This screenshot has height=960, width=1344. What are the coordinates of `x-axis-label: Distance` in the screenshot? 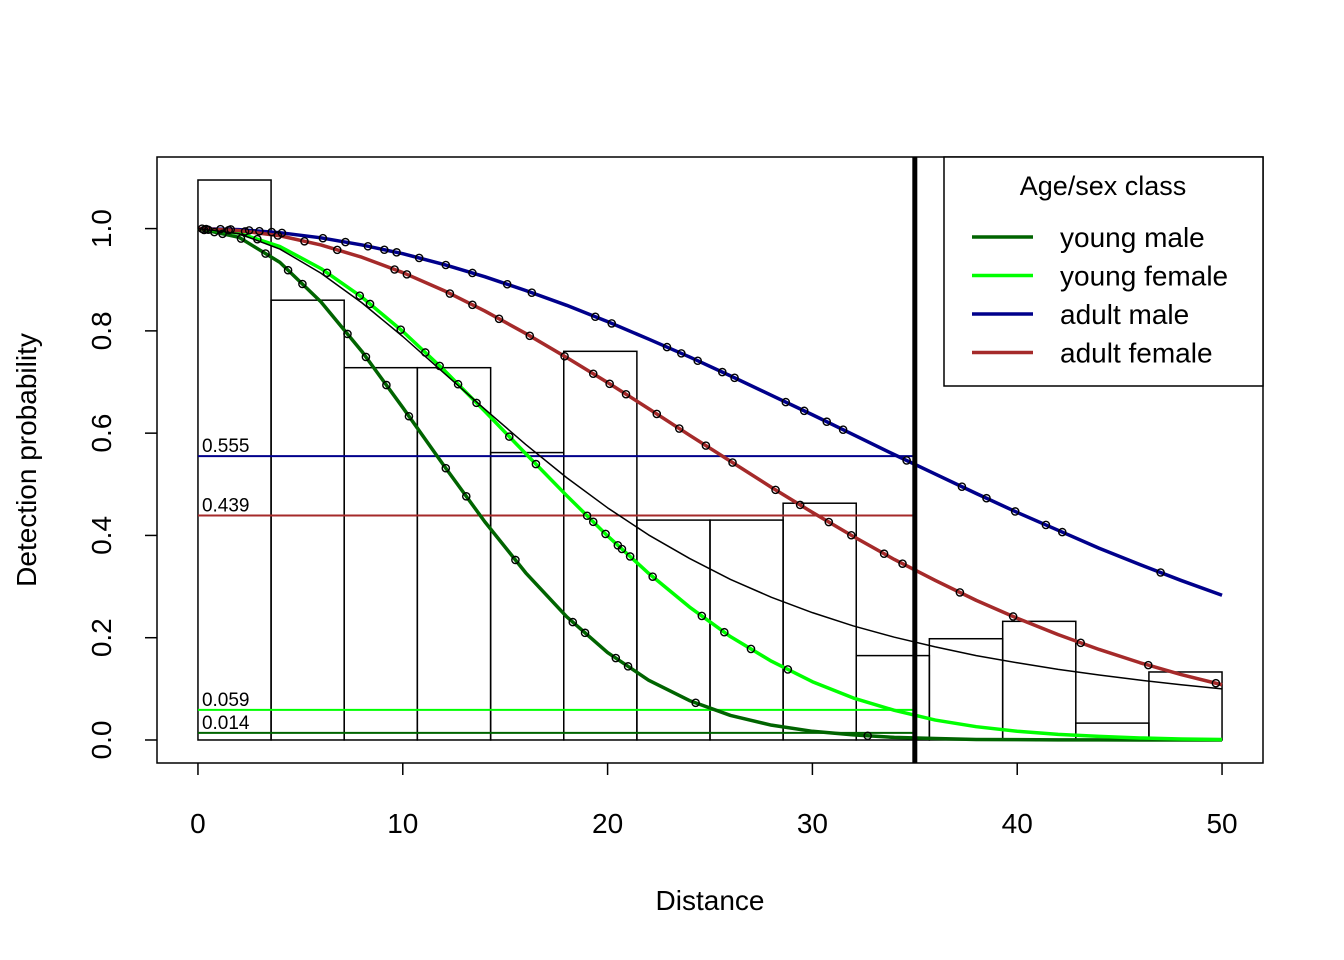 It's located at (710, 900).